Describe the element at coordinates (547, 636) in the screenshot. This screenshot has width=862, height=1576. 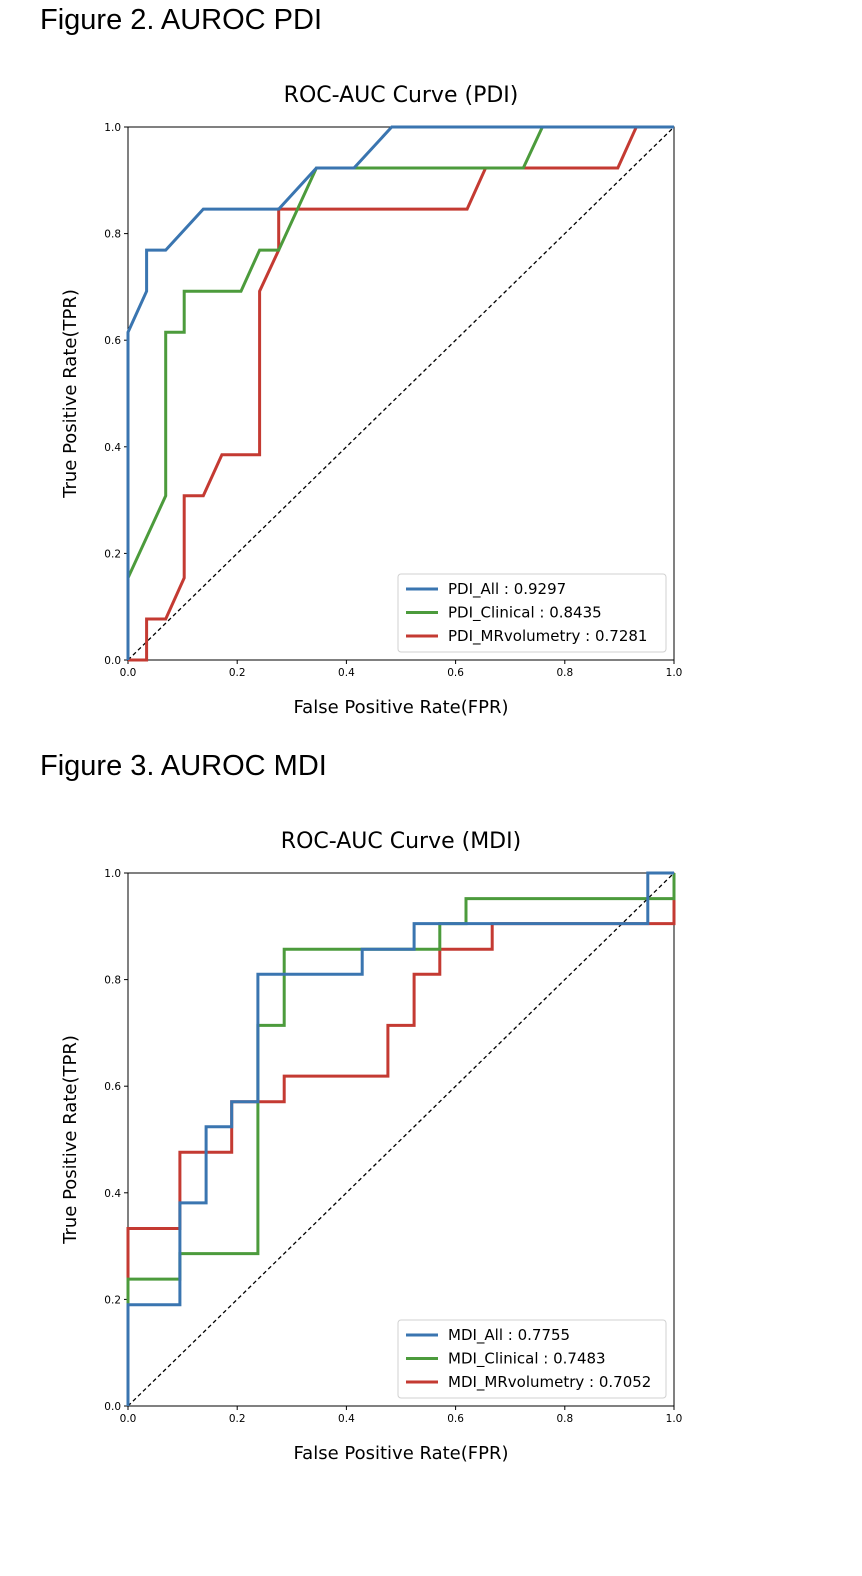
I see `legend-label: PDI_MRvolumetry : 0.7281` at that location.